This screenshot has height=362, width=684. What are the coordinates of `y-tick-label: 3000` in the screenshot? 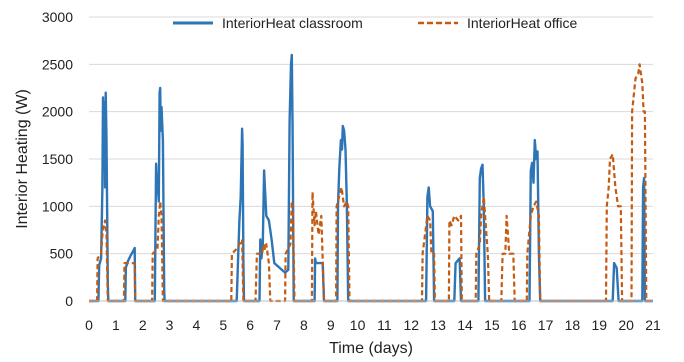 It's located at (57, 17).